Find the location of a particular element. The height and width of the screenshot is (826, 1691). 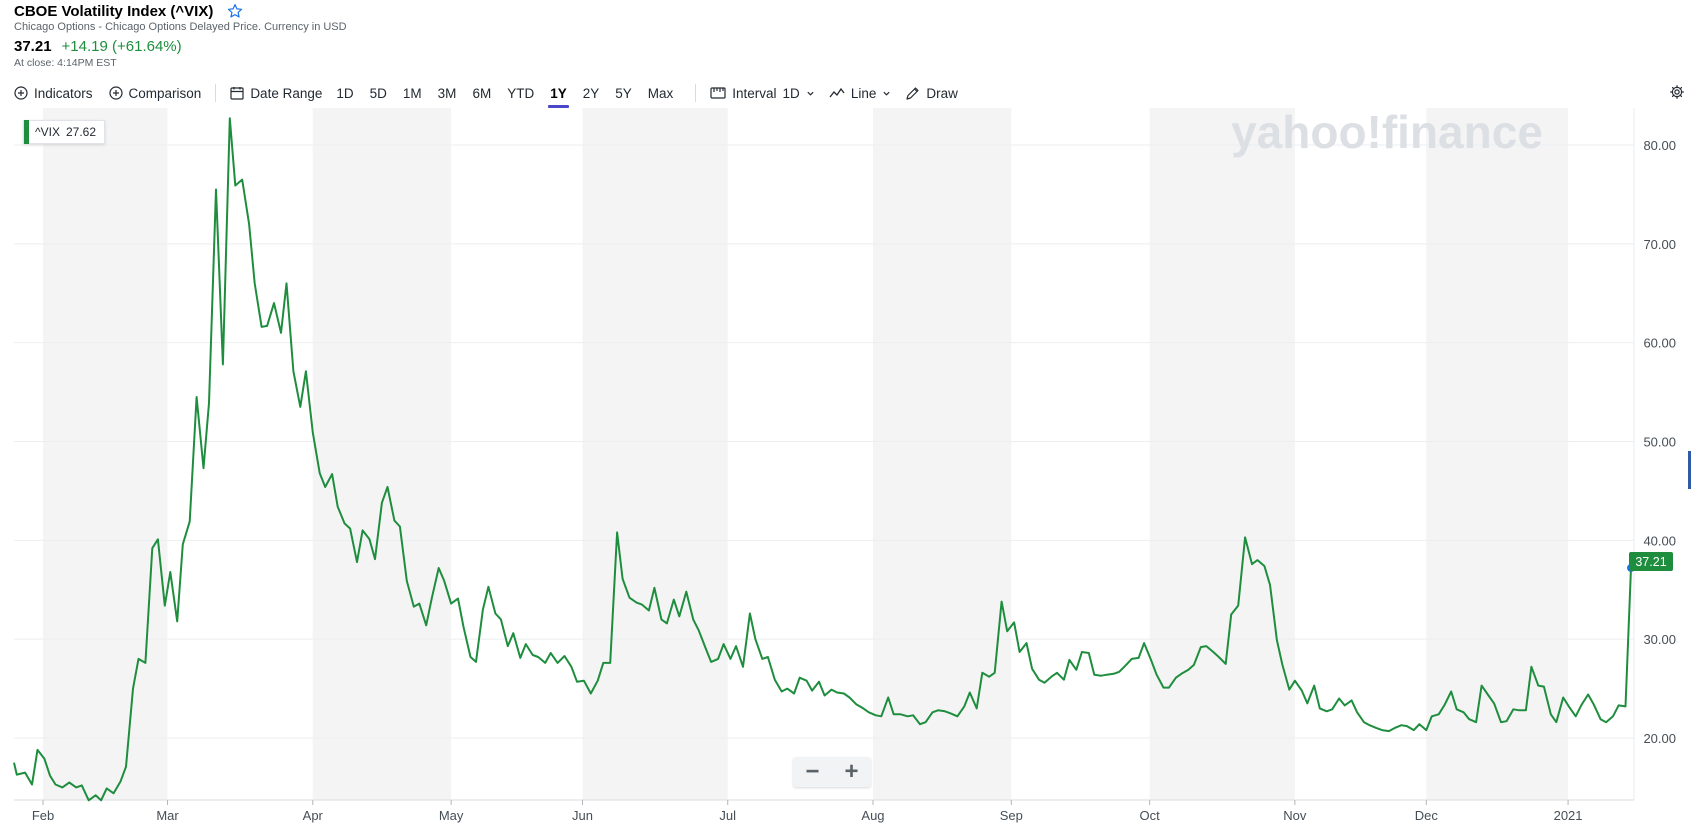

draw-label: Draw is located at coordinates (942, 93).